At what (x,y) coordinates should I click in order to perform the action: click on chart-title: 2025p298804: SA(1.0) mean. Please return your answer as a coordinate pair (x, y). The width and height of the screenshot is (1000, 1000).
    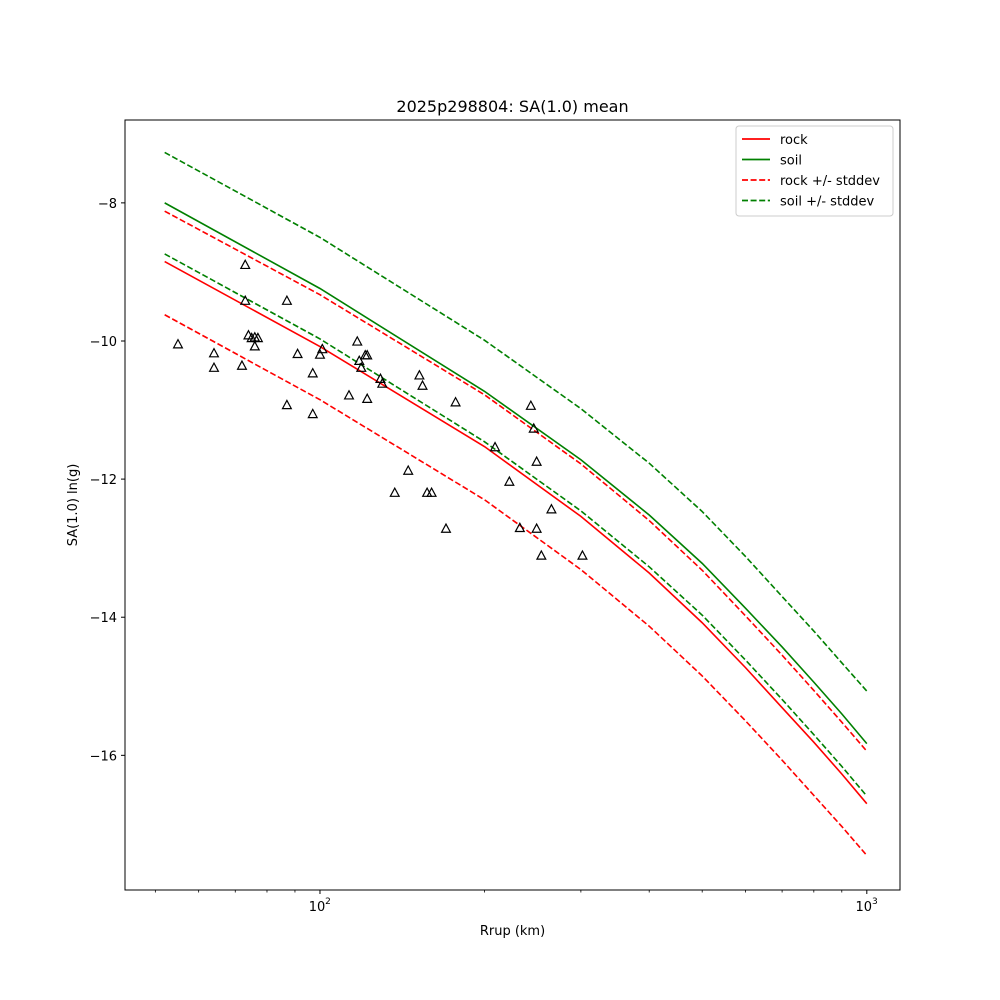
    Looking at the image, I should click on (512, 106).